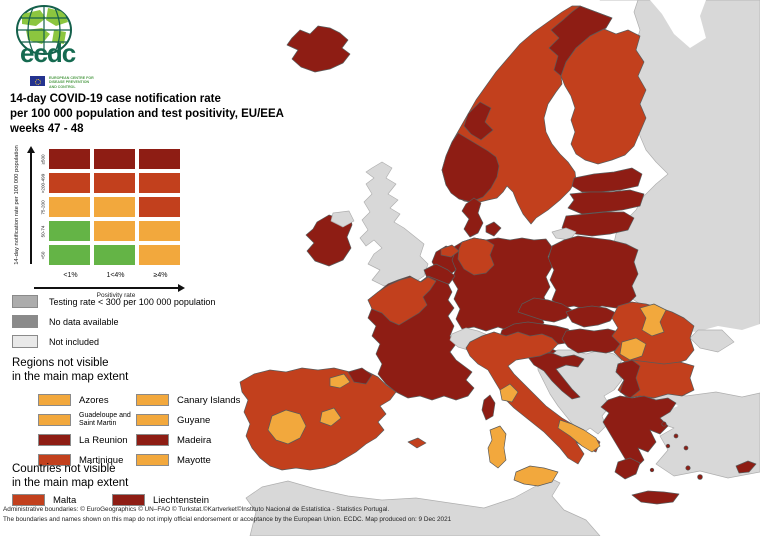  Describe the element at coordinates (87, 460) in the screenshot. I see `list-item: Martinique` at that location.